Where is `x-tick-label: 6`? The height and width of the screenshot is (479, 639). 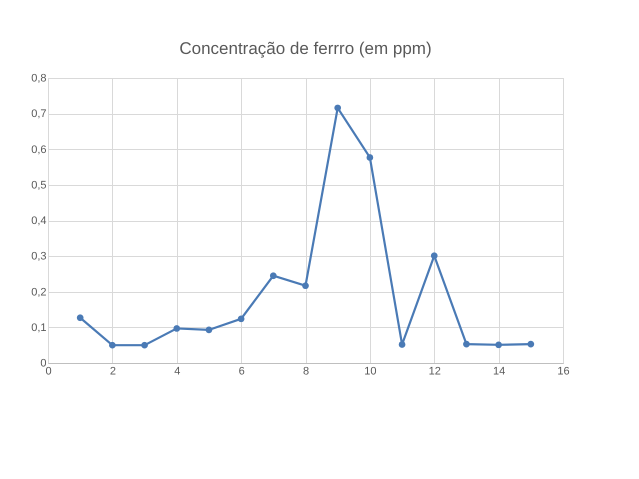 x-tick-label: 6 is located at coordinates (241, 372).